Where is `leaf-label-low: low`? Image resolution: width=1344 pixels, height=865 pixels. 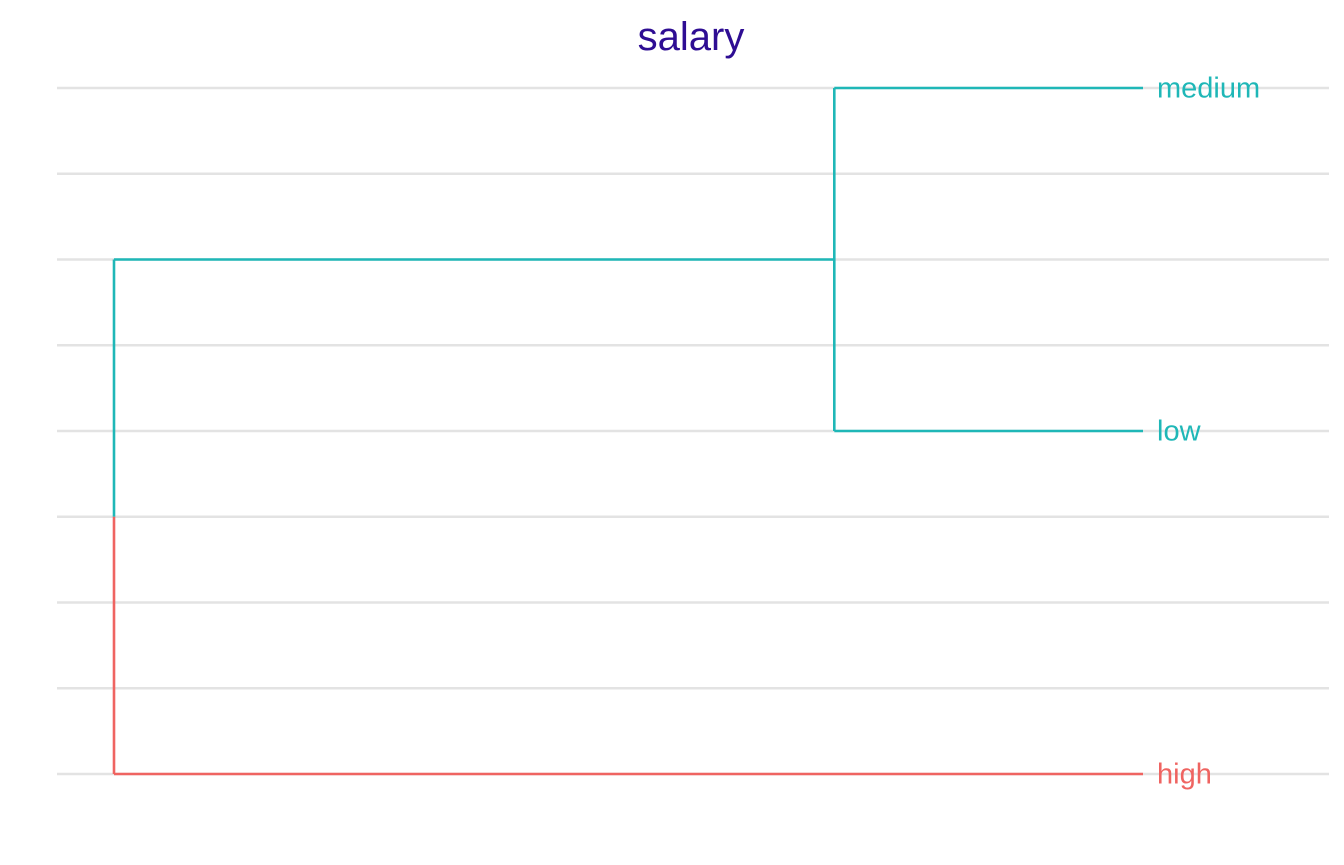
leaf-label-low: low is located at coordinates (1179, 432).